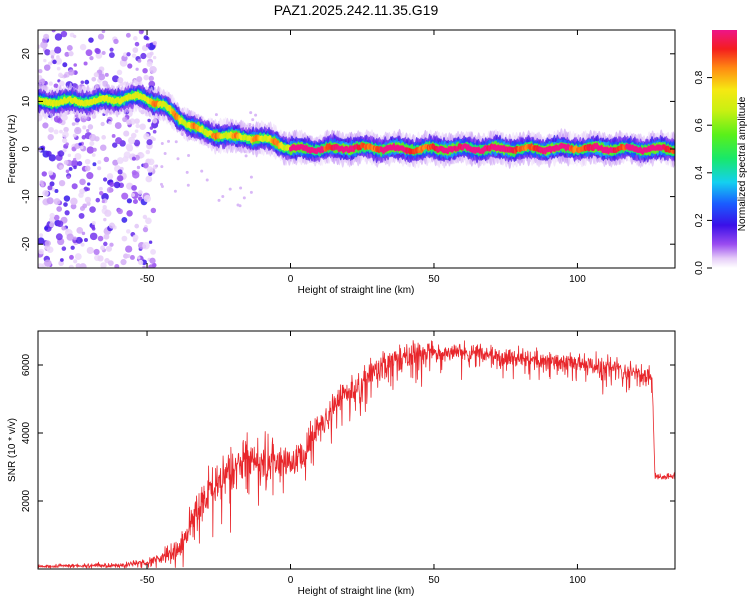  Describe the element at coordinates (699, 268) in the screenshot. I see `colorbar-tick-label: 0.0` at that location.